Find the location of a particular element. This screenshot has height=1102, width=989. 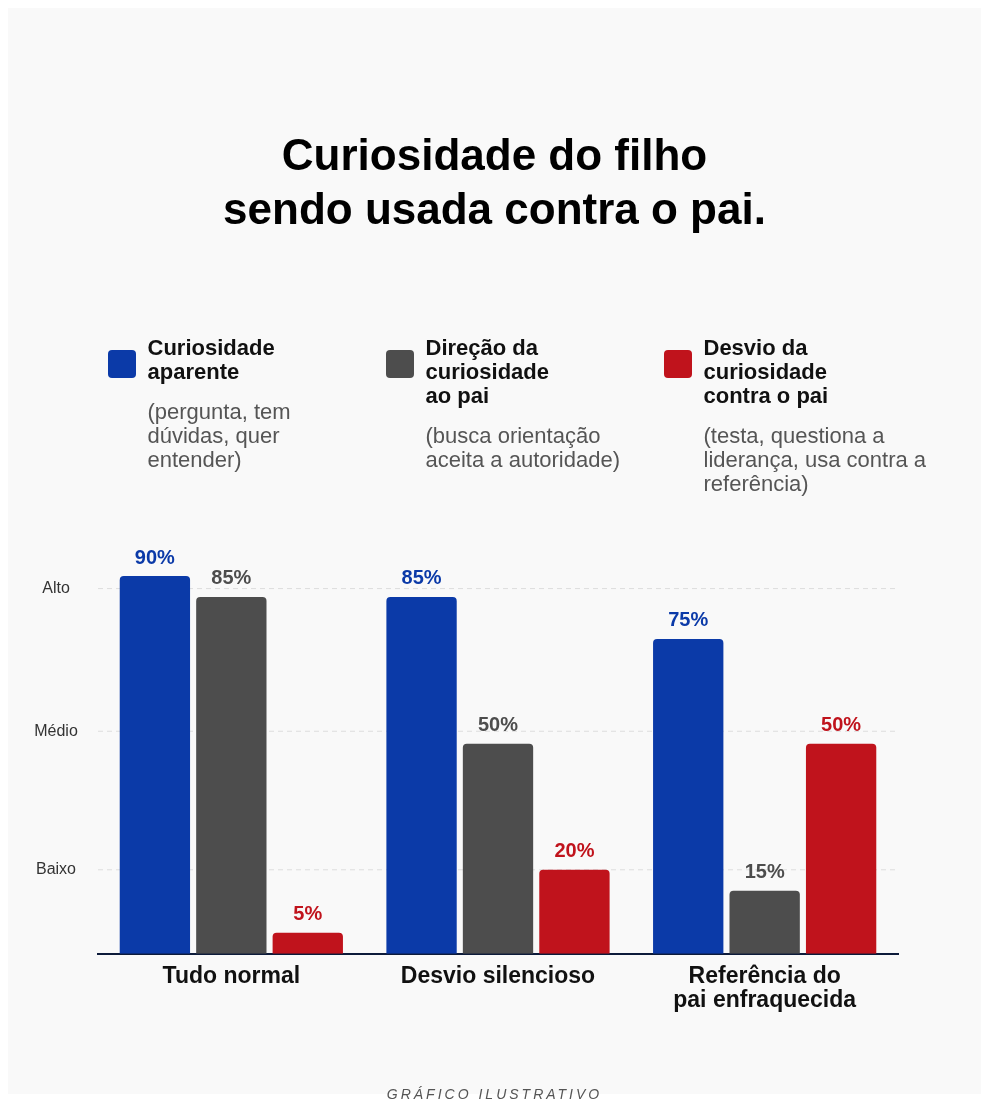

data-label: 90% is located at coordinates (155, 556).